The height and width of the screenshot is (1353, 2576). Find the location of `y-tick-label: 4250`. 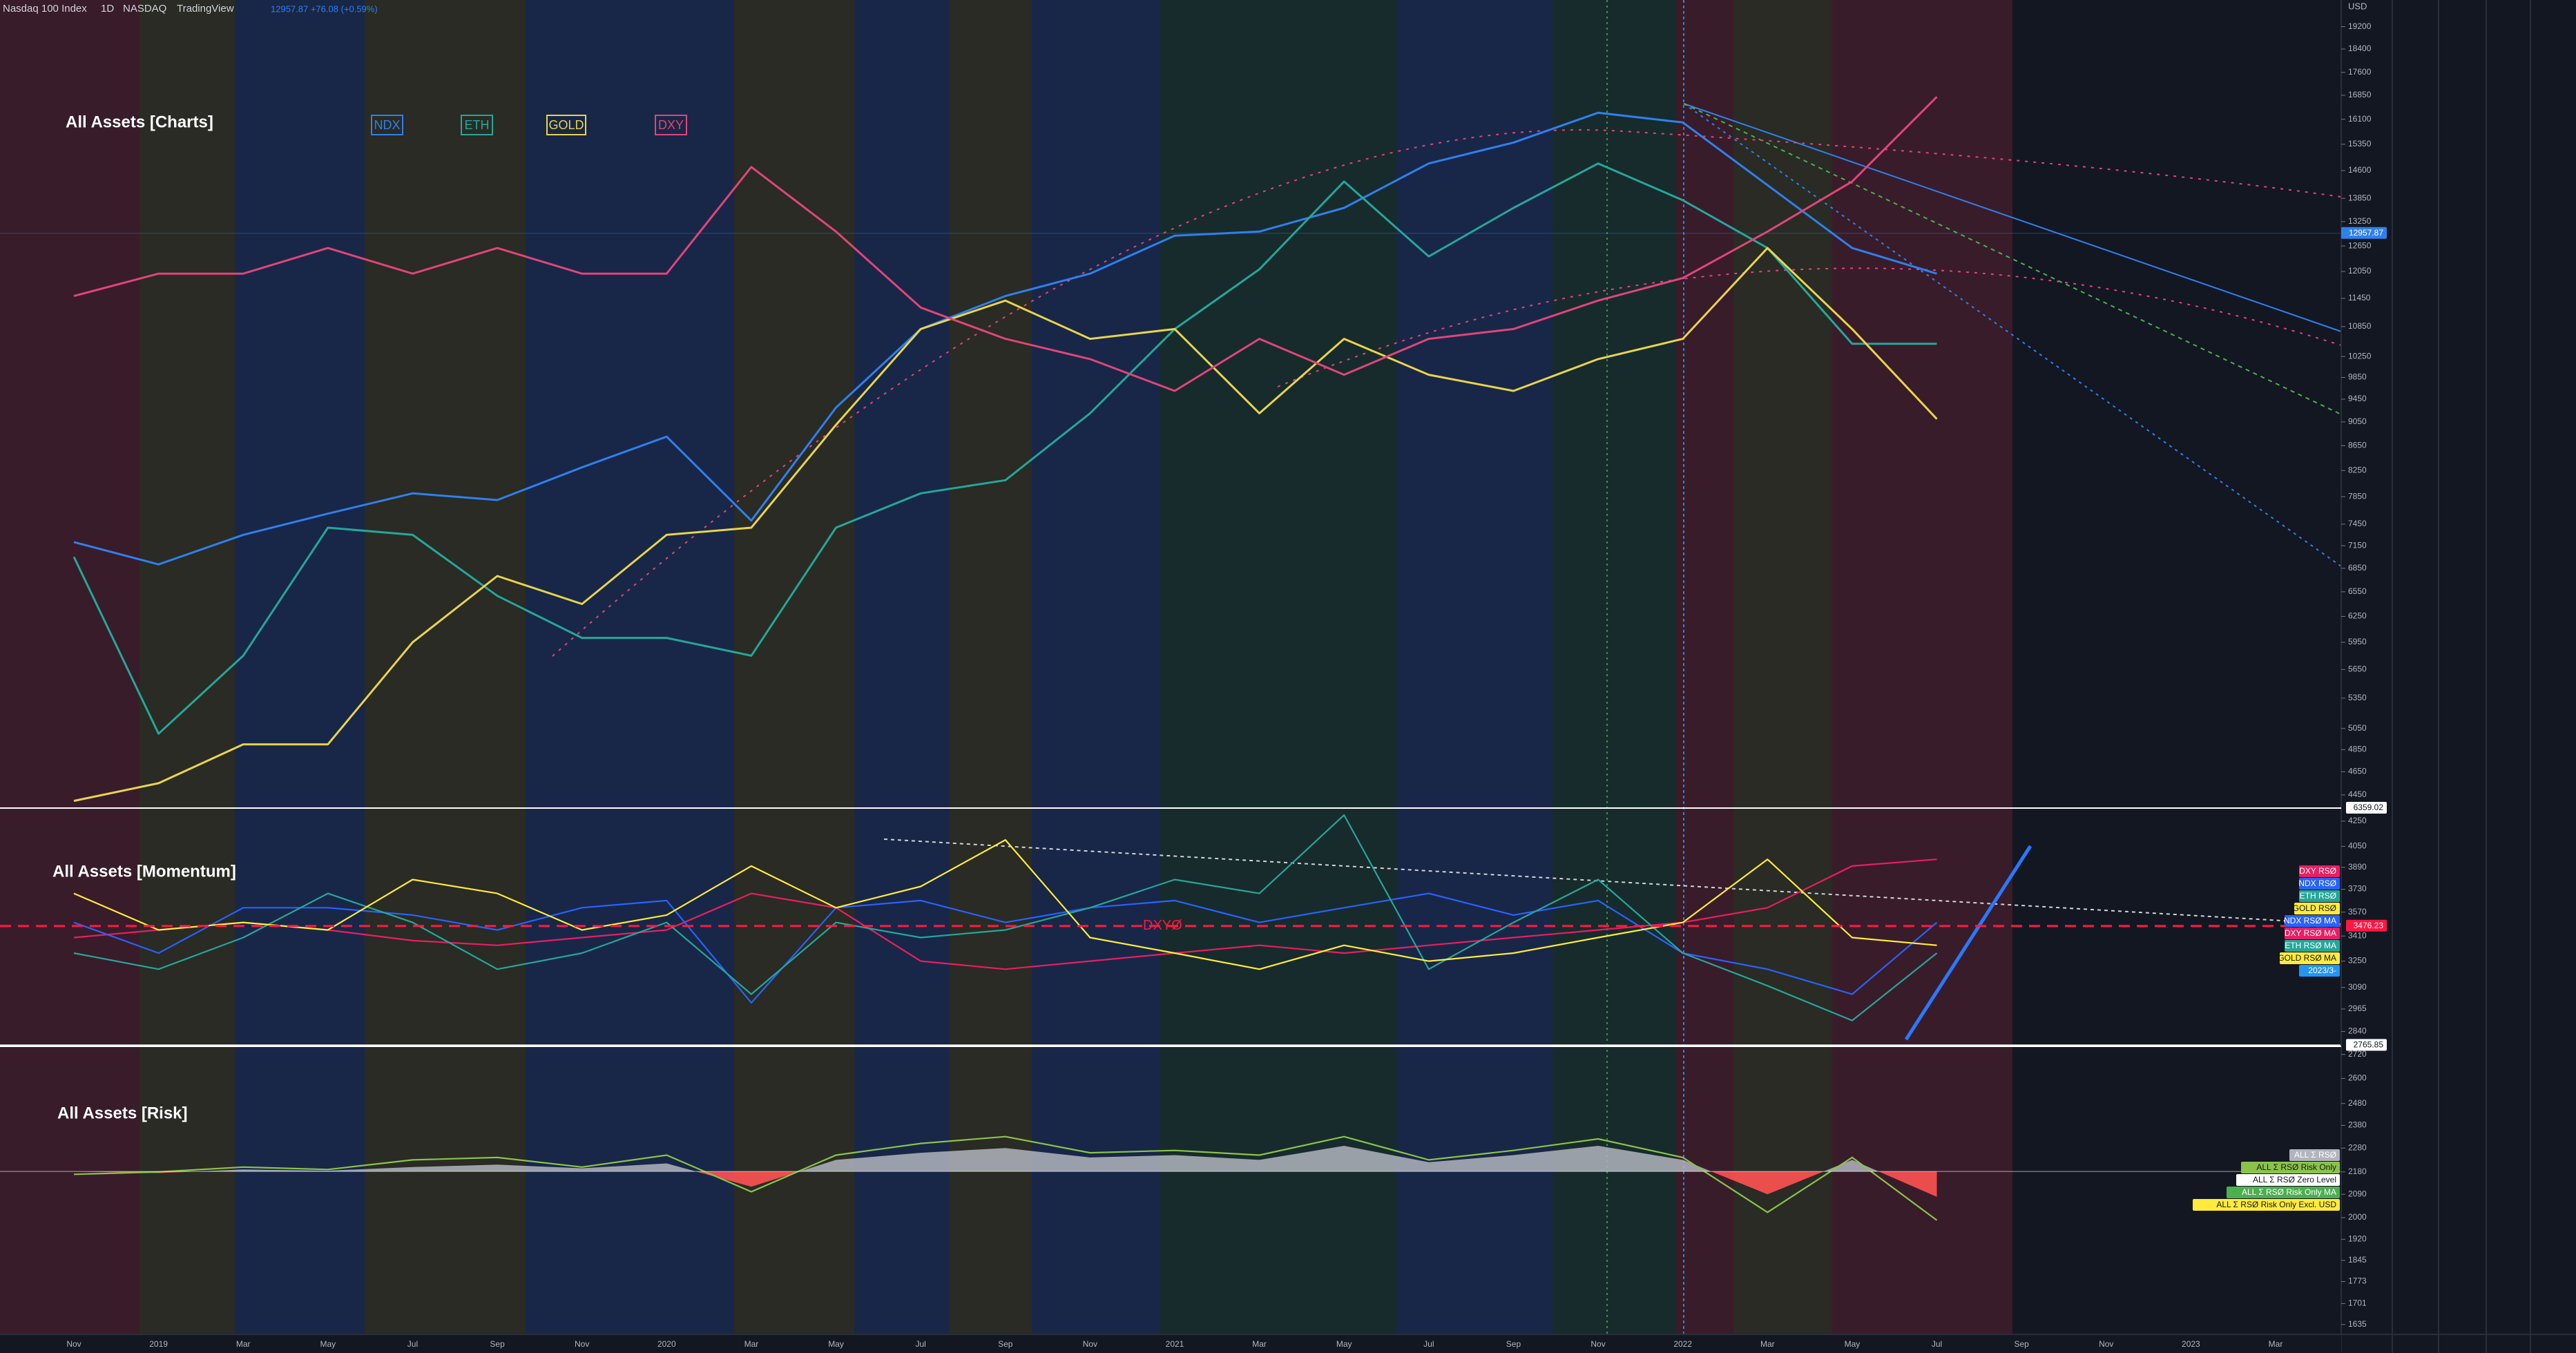

y-tick-label: 4250 is located at coordinates (2357, 820).